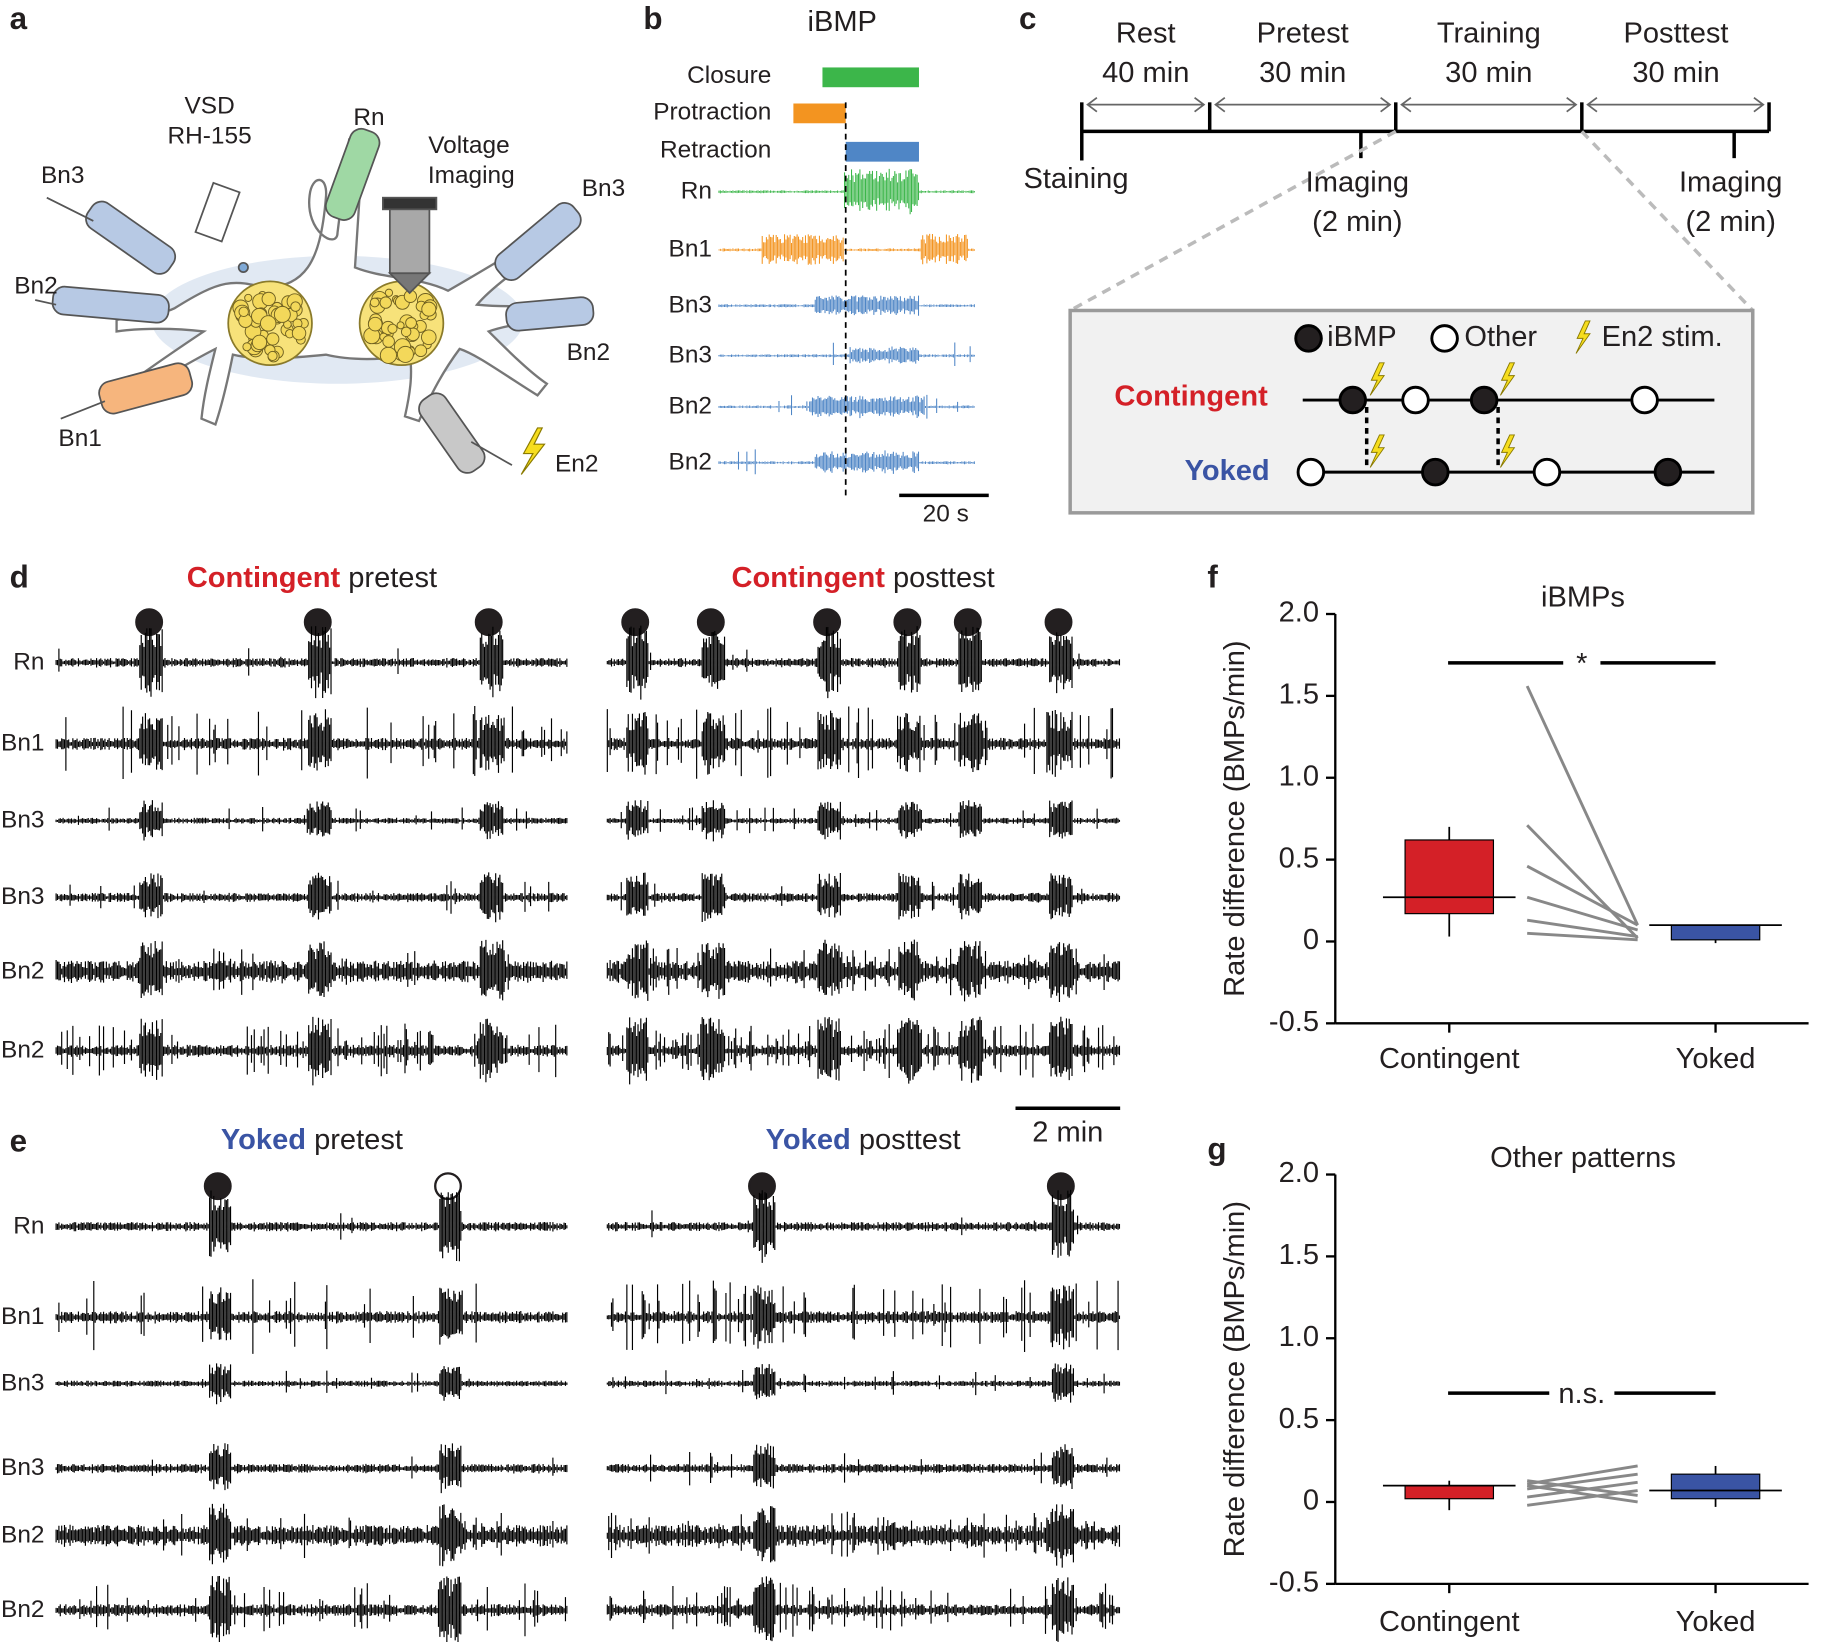 Image resolution: width=1824 pixels, height=1642 pixels. Describe the element at coordinates (19, 576) in the screenshot. I see `panel-label: d` at that location.